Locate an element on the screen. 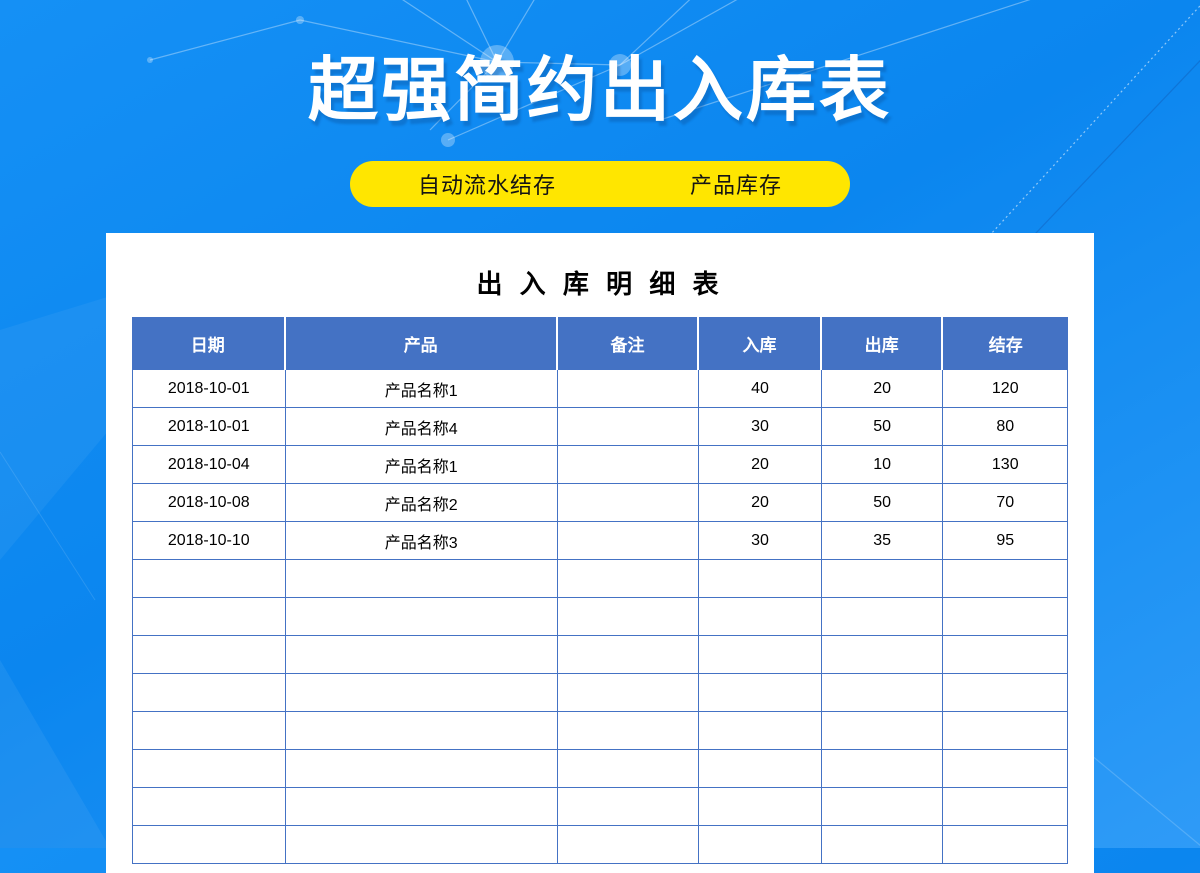  diagonal-line-bottom-right is located at coordinates (1142, 797).